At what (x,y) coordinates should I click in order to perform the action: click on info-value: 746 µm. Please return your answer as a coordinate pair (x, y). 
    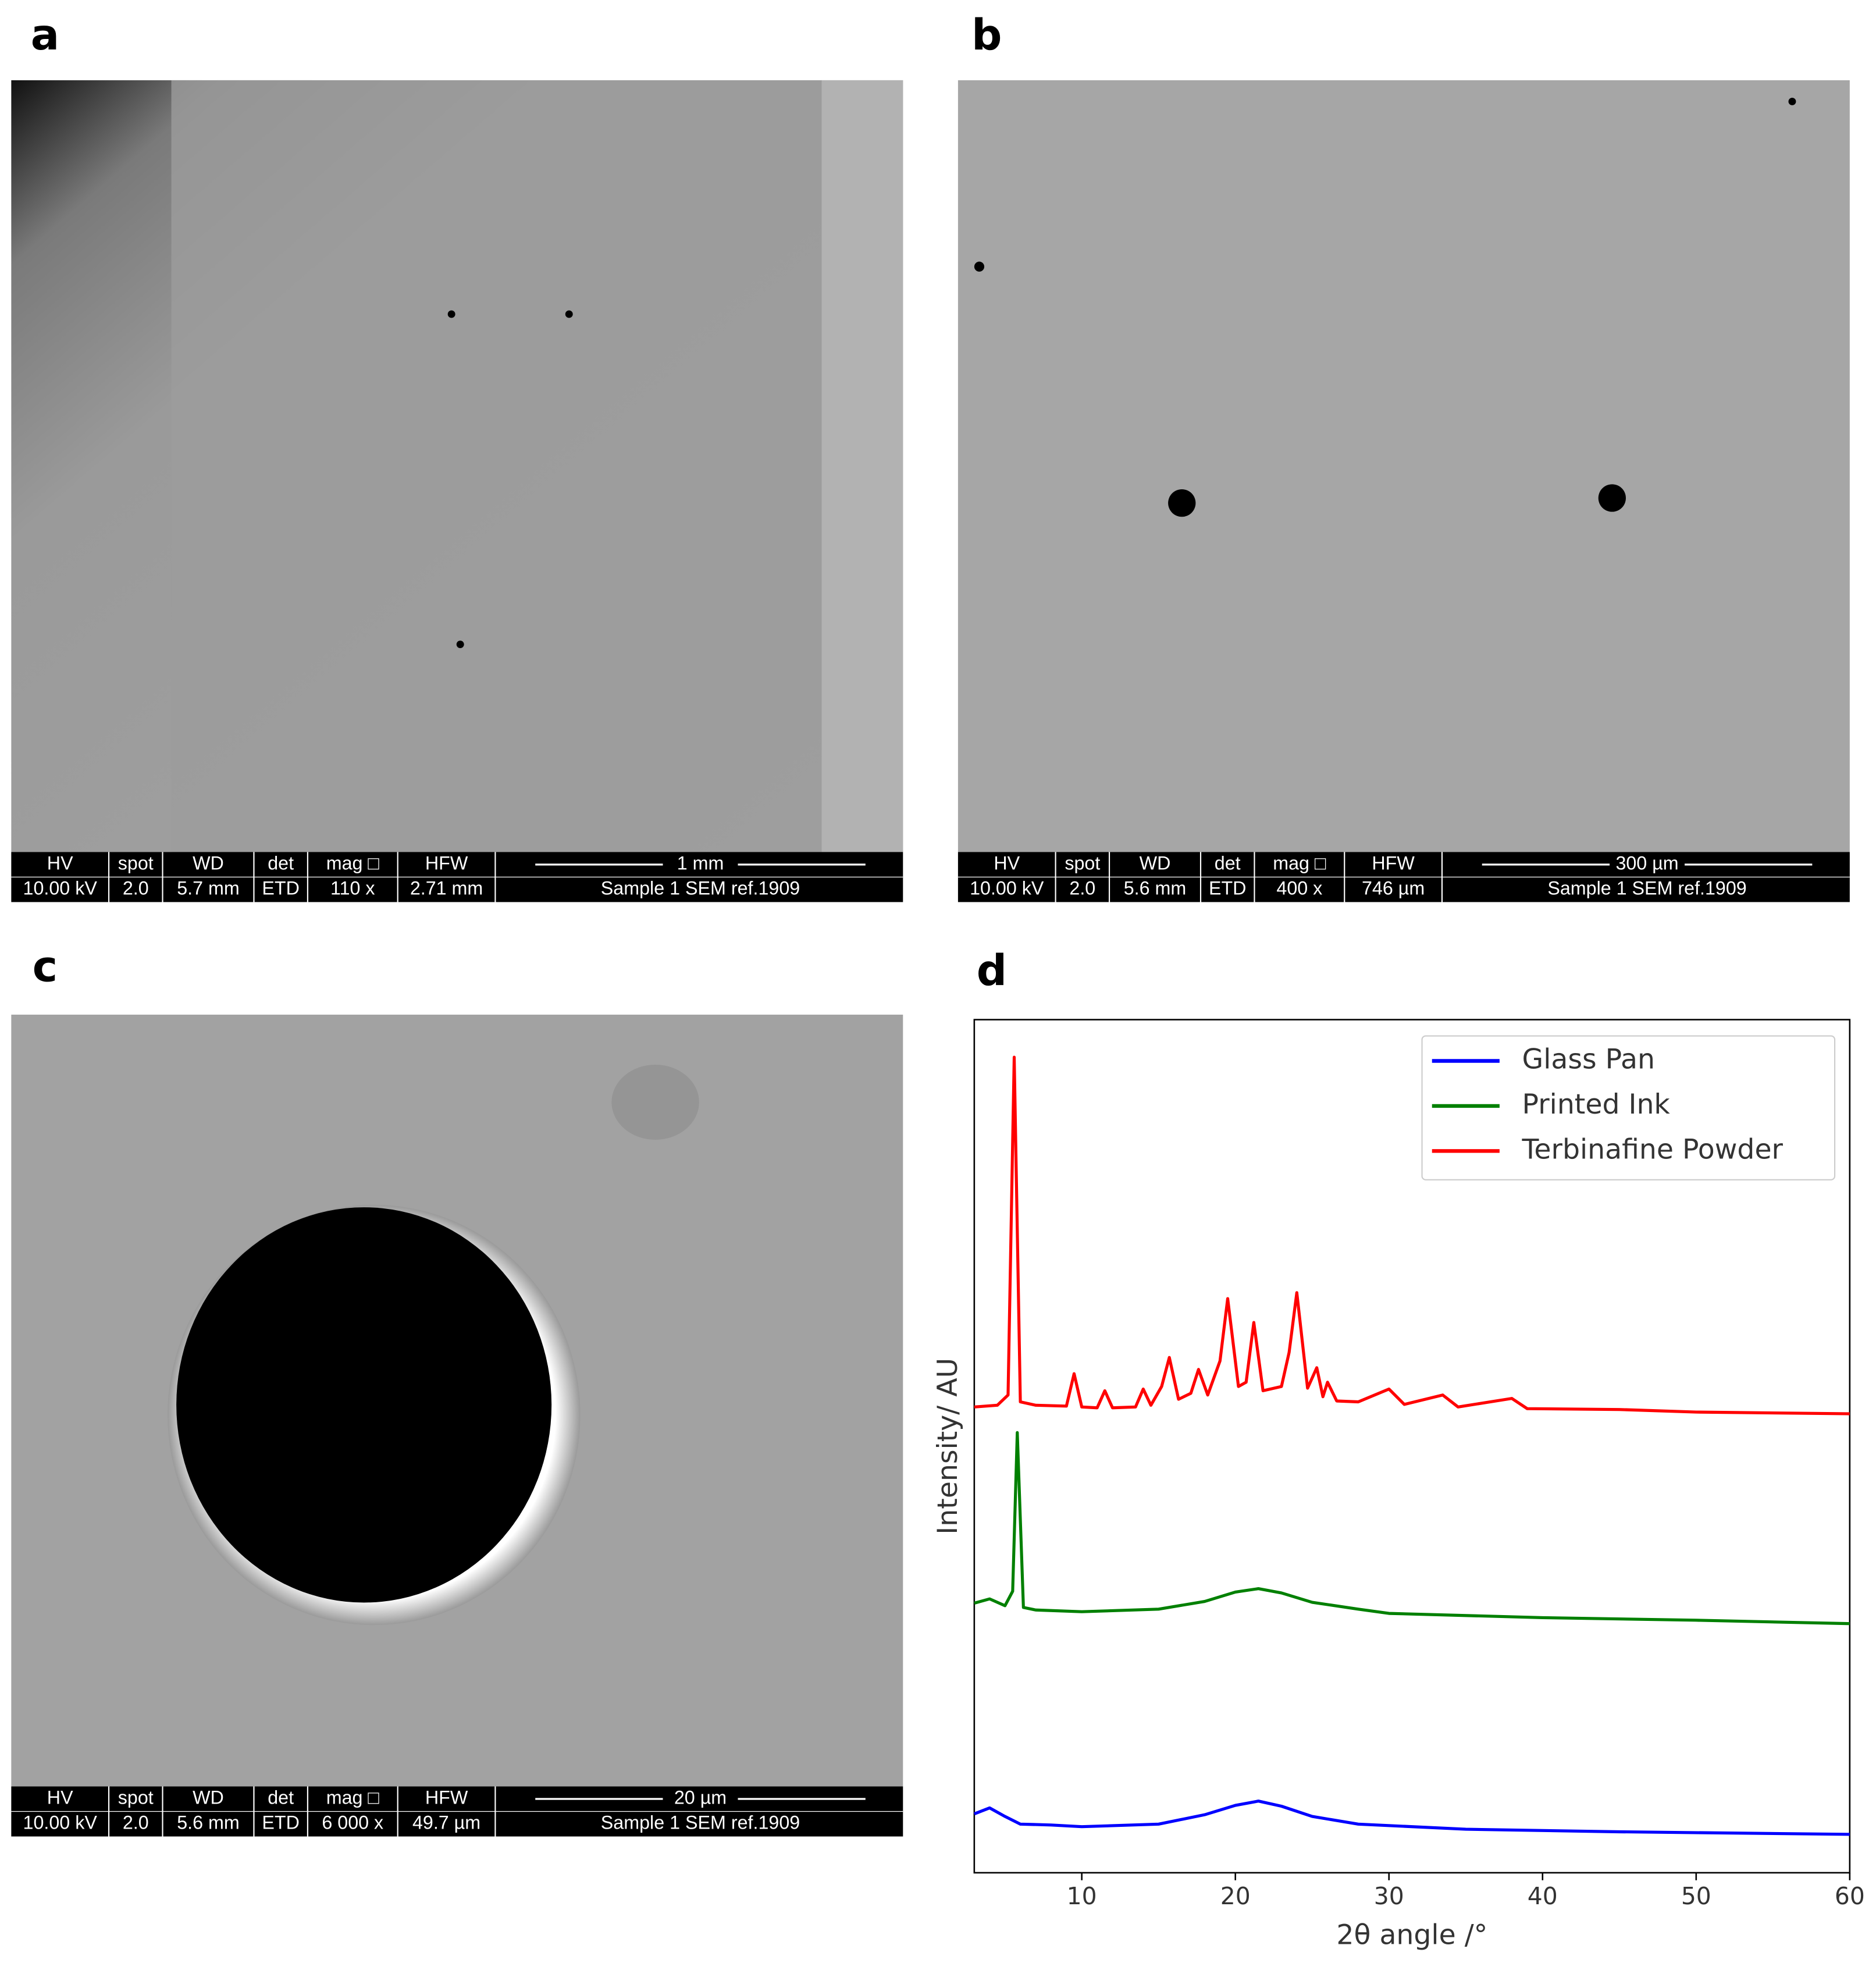
    Looking at the image, I should click on (1394, 887).